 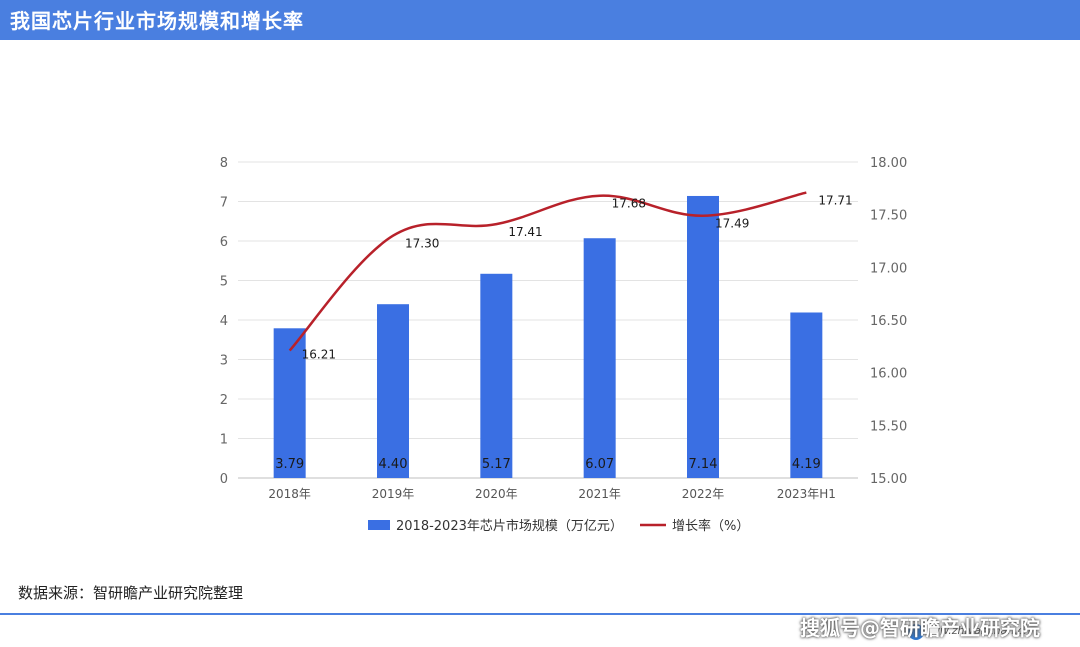 I want to click on x-tick-label: 2022年, so click(x=703, y=494).